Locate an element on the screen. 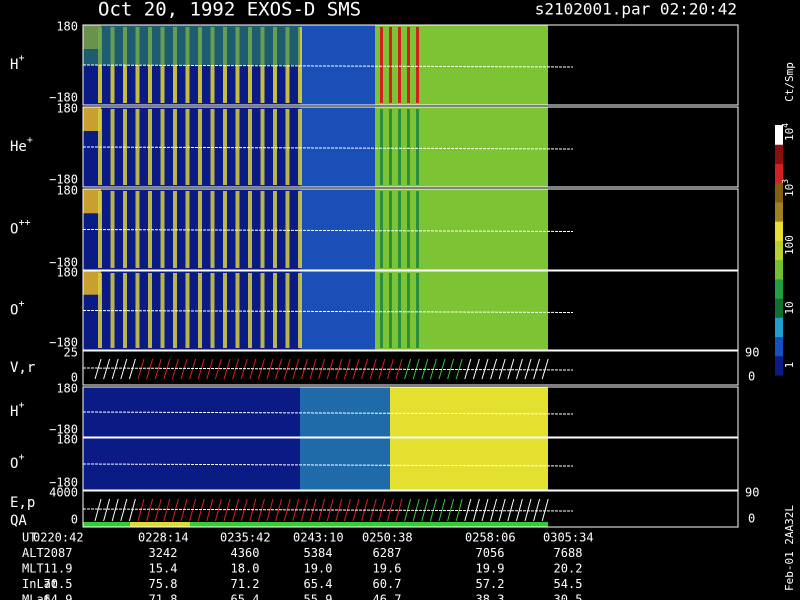 Image resolution: width=800 pixels, height=600 pixels. row-label: UT is located at coordinates (29, 538).